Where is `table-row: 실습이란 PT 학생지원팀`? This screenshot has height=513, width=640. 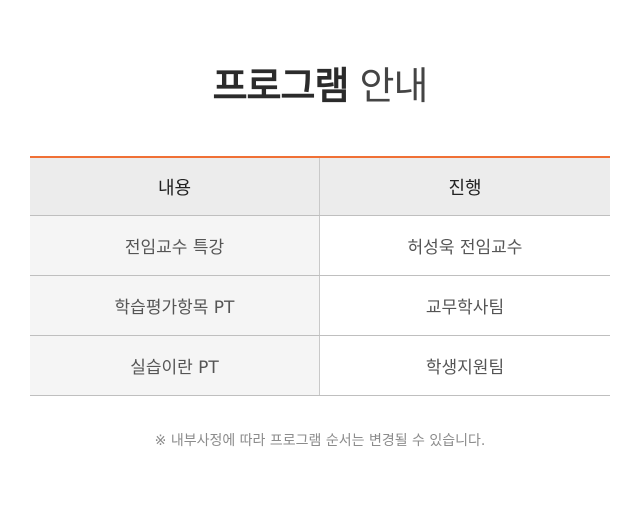 table-row: 실습이란 PT 학생지원팀 is located at coordinates (320, 366).